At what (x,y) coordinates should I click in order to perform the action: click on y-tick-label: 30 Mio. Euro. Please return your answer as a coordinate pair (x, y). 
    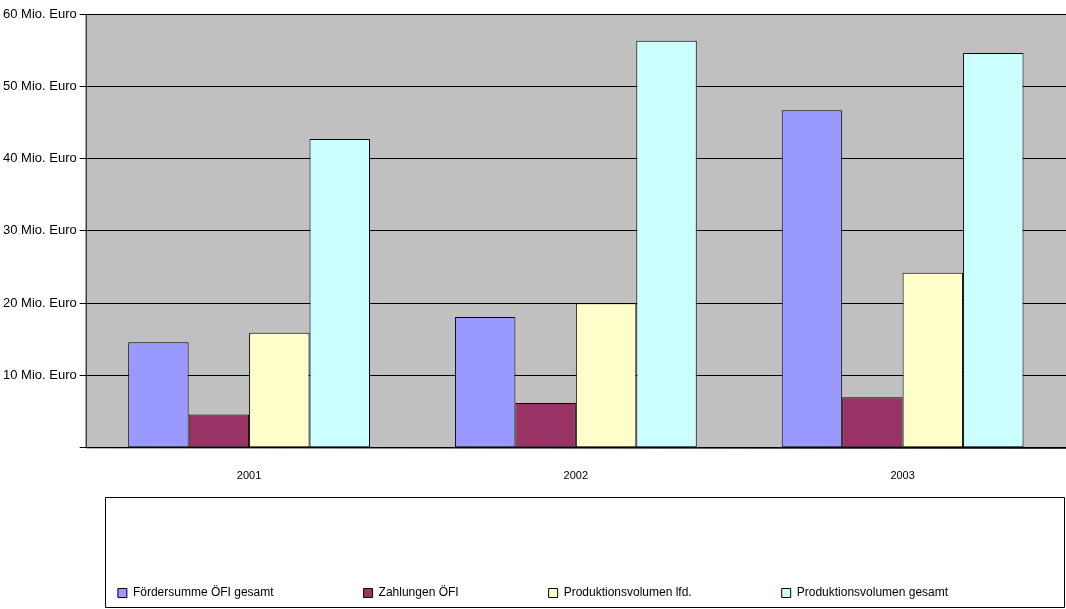
    Looking at the image, I should click on (40, 230).